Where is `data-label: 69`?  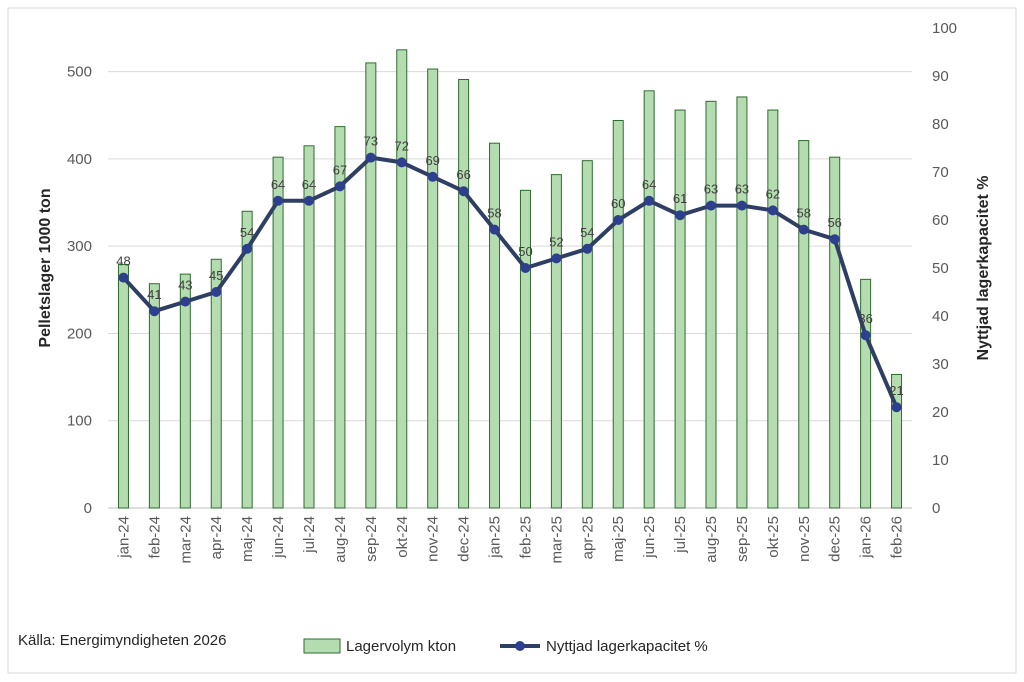
data-label: 69 is located at coordinates (432, 160).